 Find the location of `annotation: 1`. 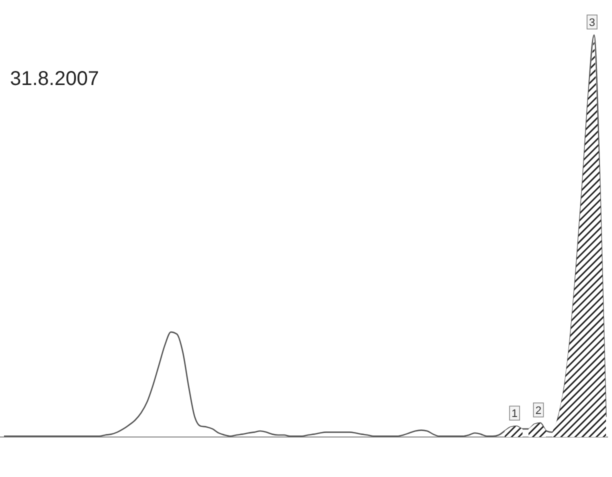

annotation: 1 is located at coordinates (515, 414).